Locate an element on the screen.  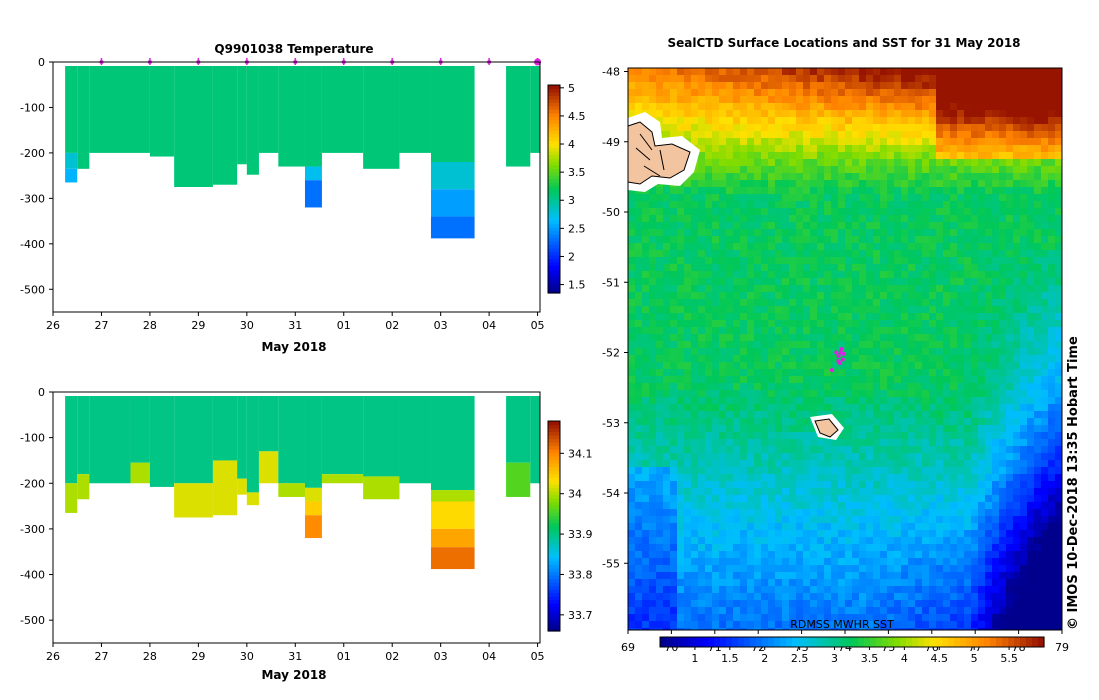
colorbar-tick-label: 5 is located at coordinates (571, 88).